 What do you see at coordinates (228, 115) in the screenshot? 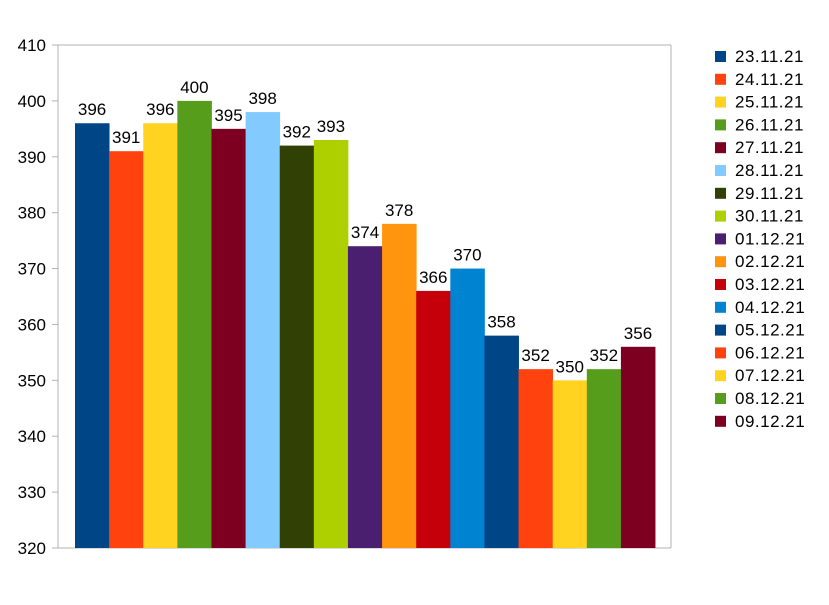
I see `data-label: 395` at bounding box center [228, 115].